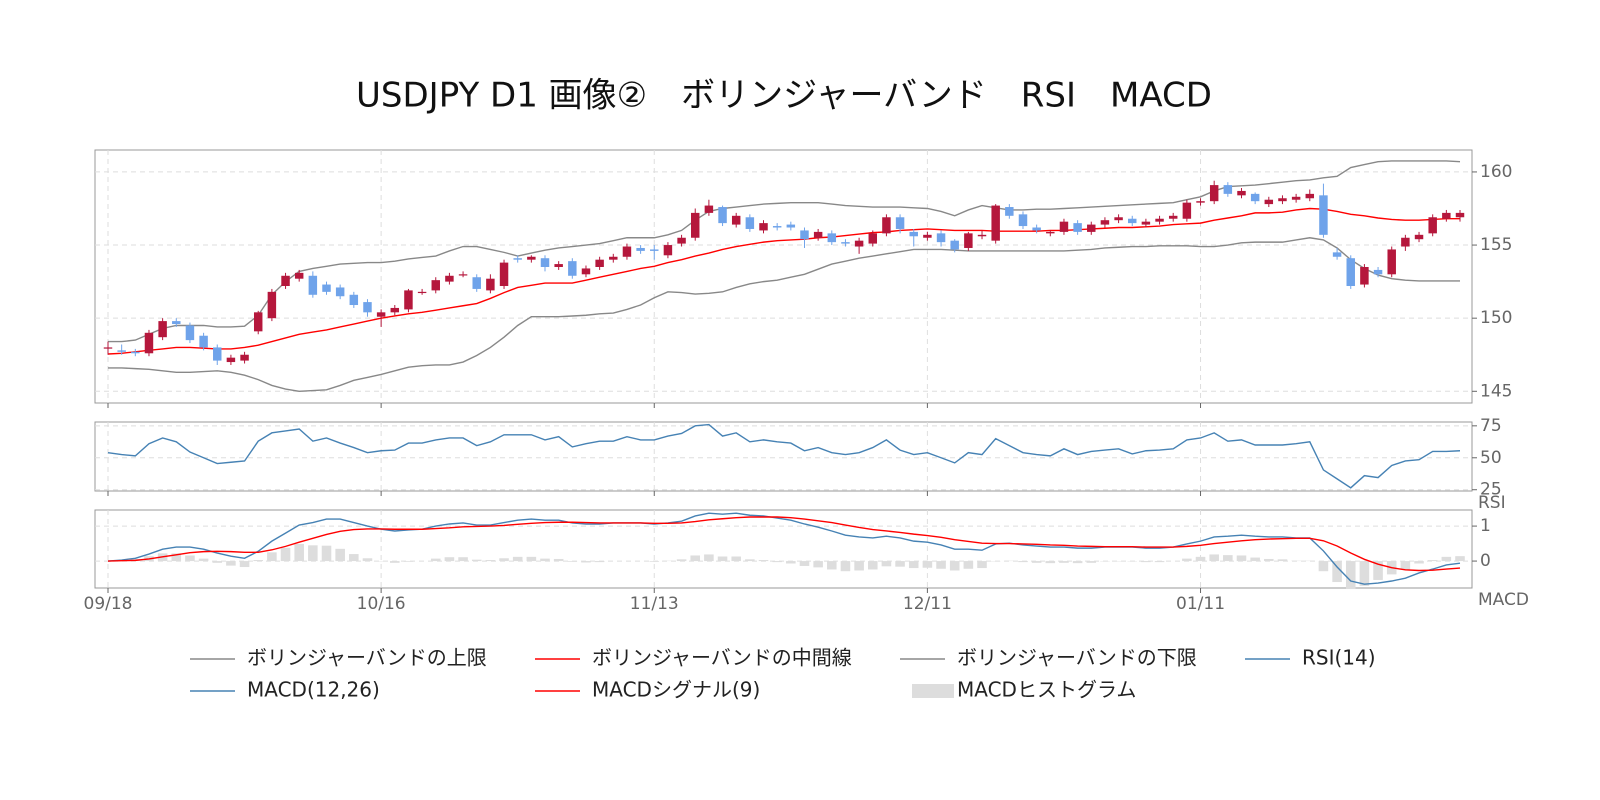  What do you see at coordinates (1046, 690) in the screenshot?
I see `legend-label: MACDヒストグラム` at bounding box center [1046, 690].